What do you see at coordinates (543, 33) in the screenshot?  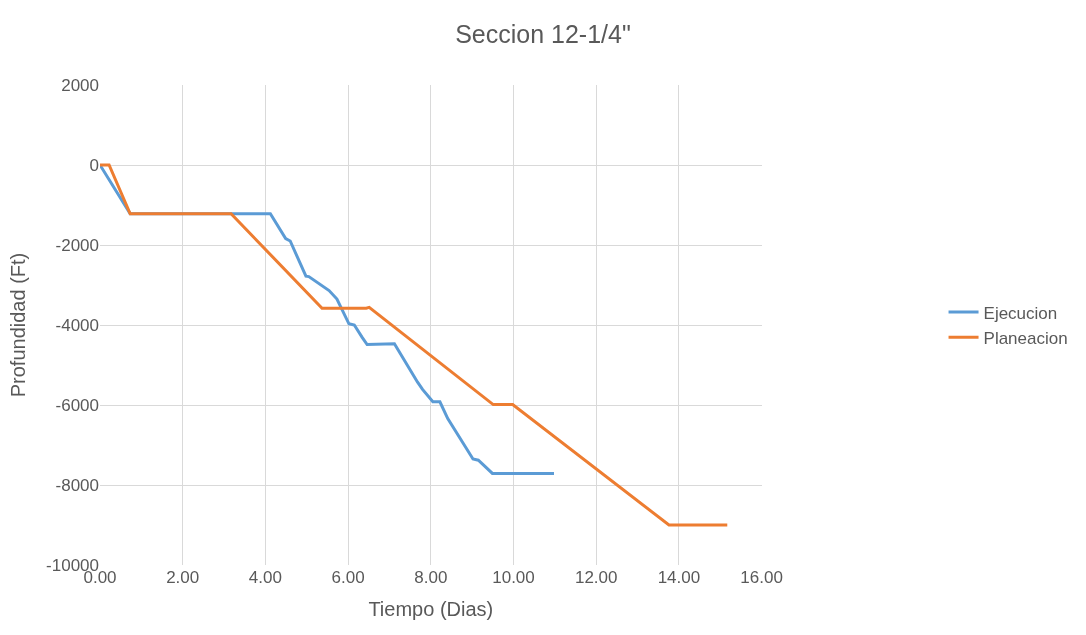 I see `chart-title: Seccion 12-1/4"` at bounding box center [543, 33].